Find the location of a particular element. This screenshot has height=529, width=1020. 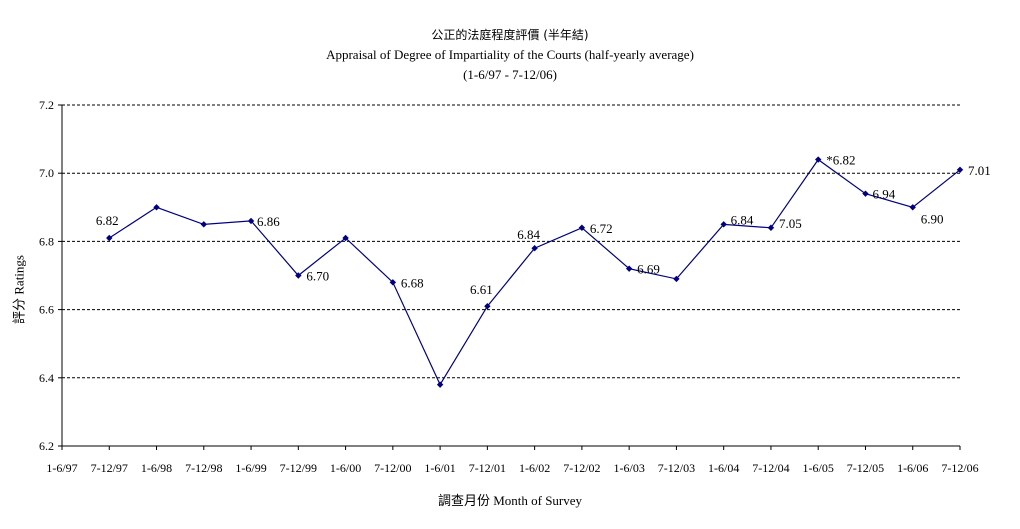

data-label: 6.69 is located at coordinates (648, 269).